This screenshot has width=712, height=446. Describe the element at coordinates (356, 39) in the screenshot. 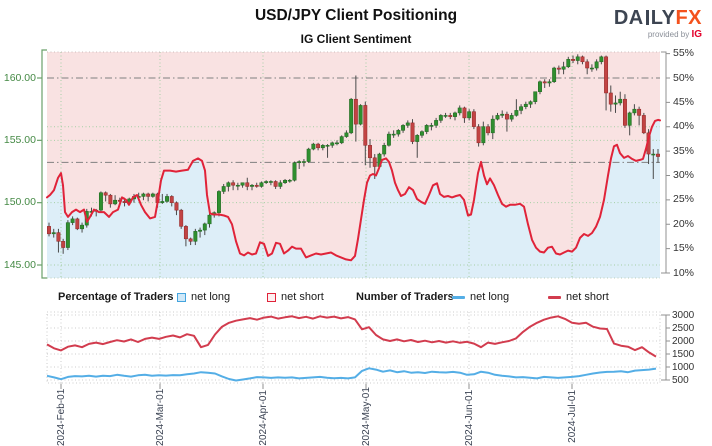

I see `chart-subtitle: IG Client Sentiment` at that location.